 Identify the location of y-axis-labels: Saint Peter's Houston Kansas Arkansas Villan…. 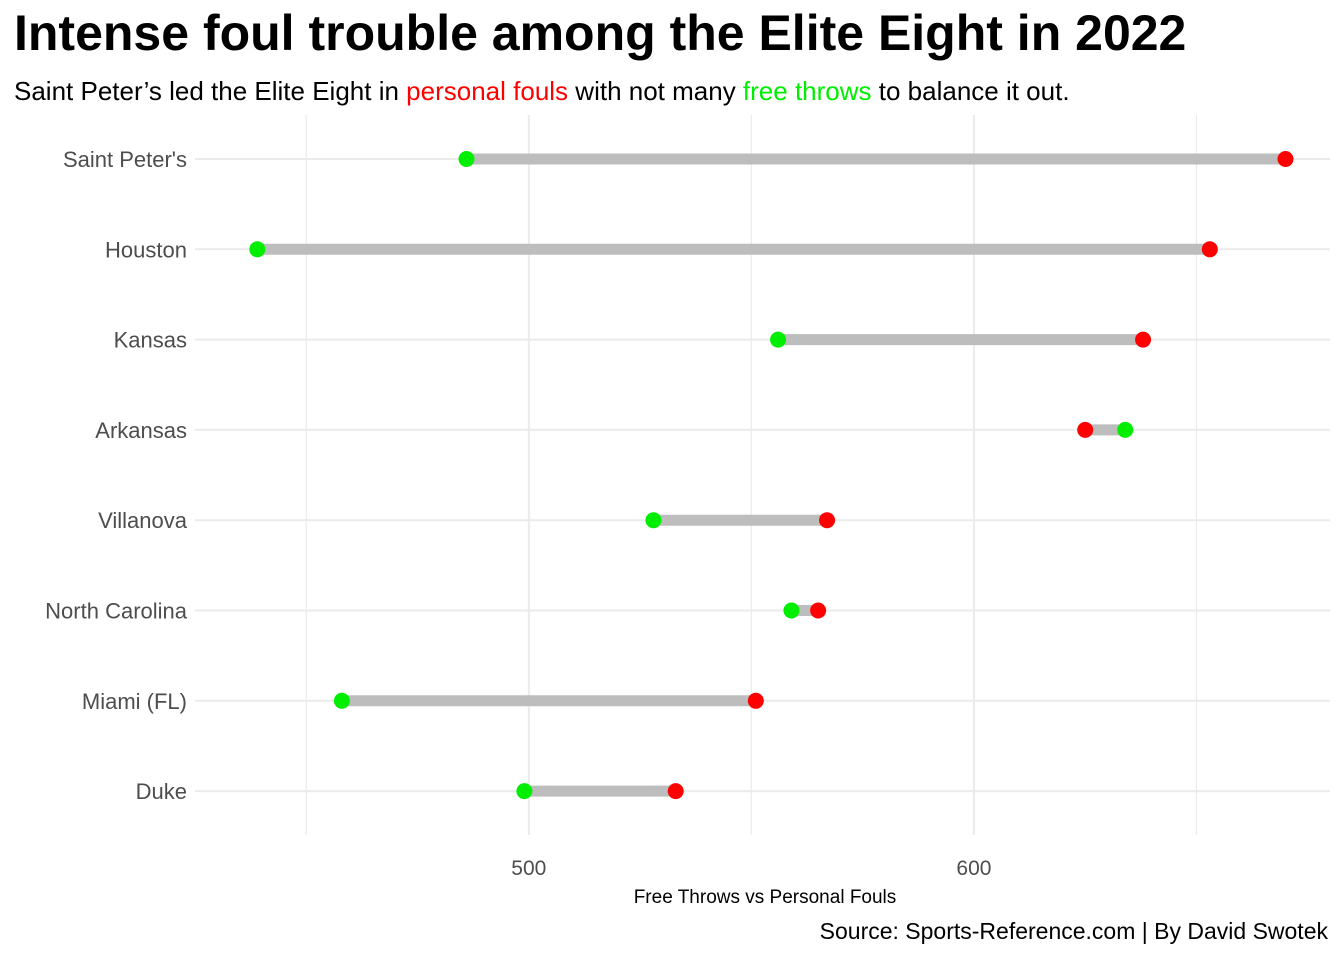
(116, 475).